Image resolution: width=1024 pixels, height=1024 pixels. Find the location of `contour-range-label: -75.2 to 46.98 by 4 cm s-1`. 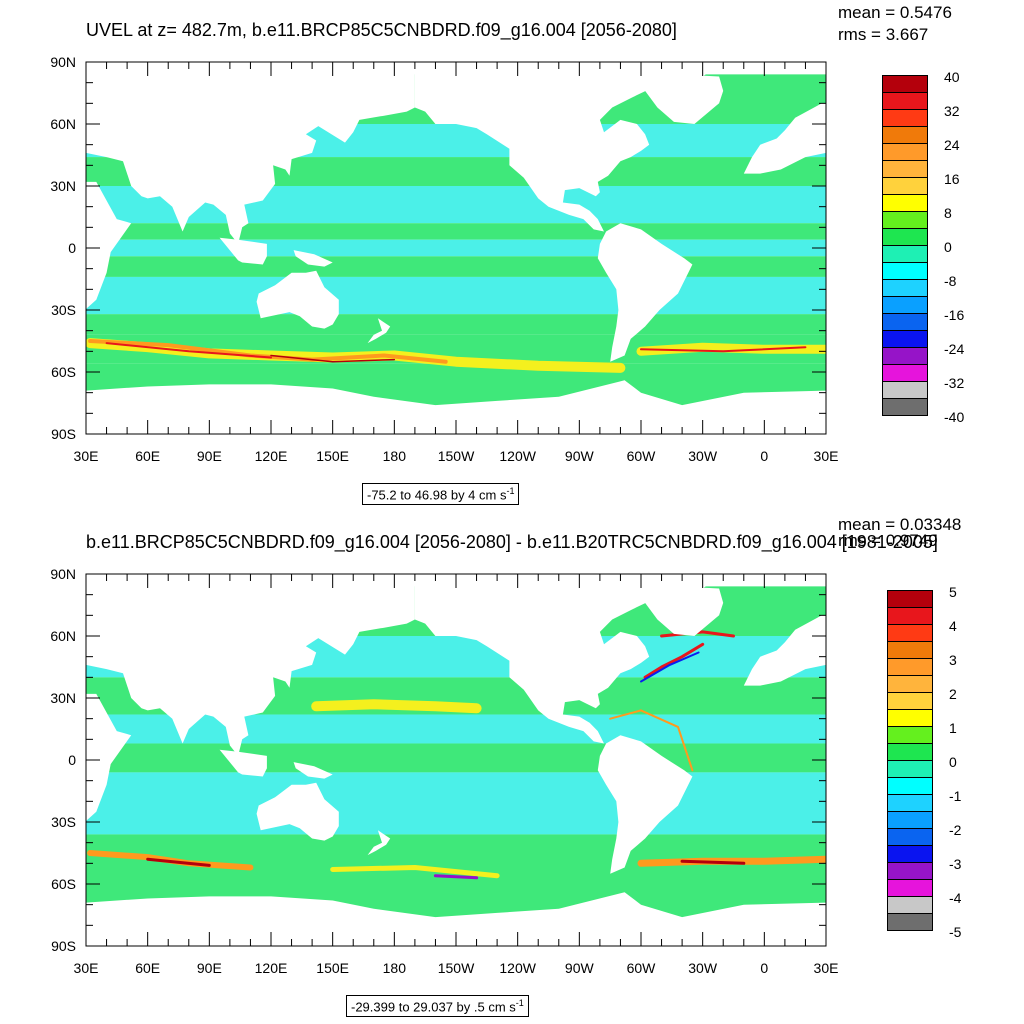

contour-range-label: -75.2 to 46.98 by 4 cm s-1 is located at coordinates (441, 494).